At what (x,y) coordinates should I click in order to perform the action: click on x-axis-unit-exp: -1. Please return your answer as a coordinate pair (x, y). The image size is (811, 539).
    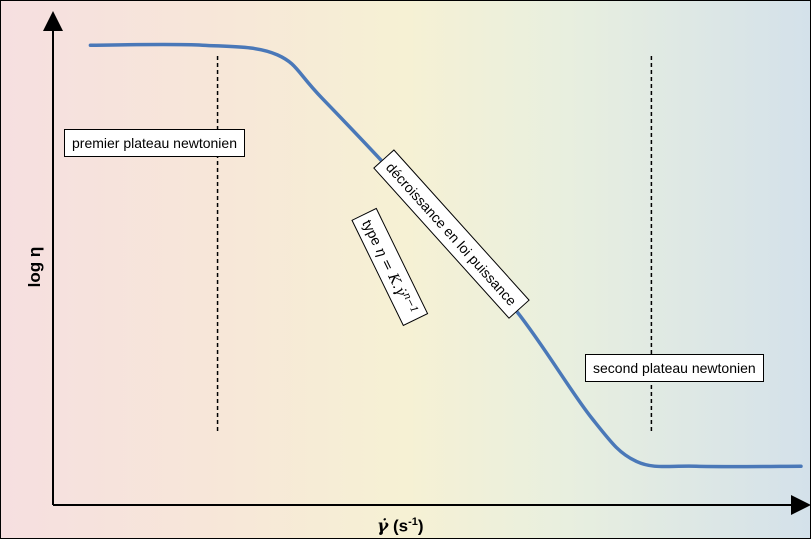
    Looking at the image, I should click on (413, 522).